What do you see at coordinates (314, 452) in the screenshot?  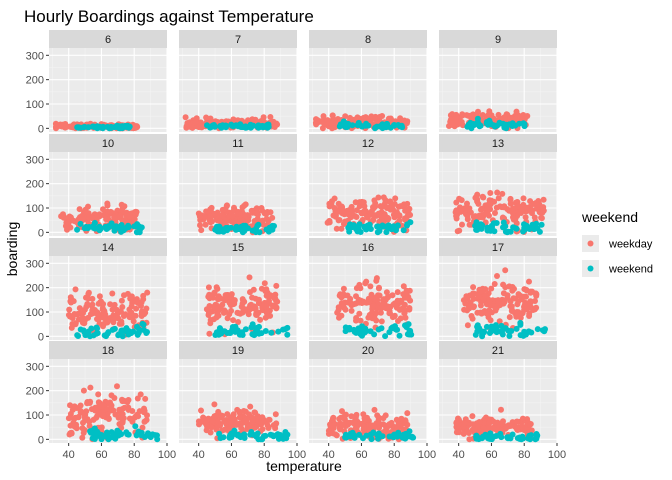 I see `x-axis: 40 60 80 100 40 60 80 100 40 60 80 100 40 60 80 100` at bounding box center [314, 452].